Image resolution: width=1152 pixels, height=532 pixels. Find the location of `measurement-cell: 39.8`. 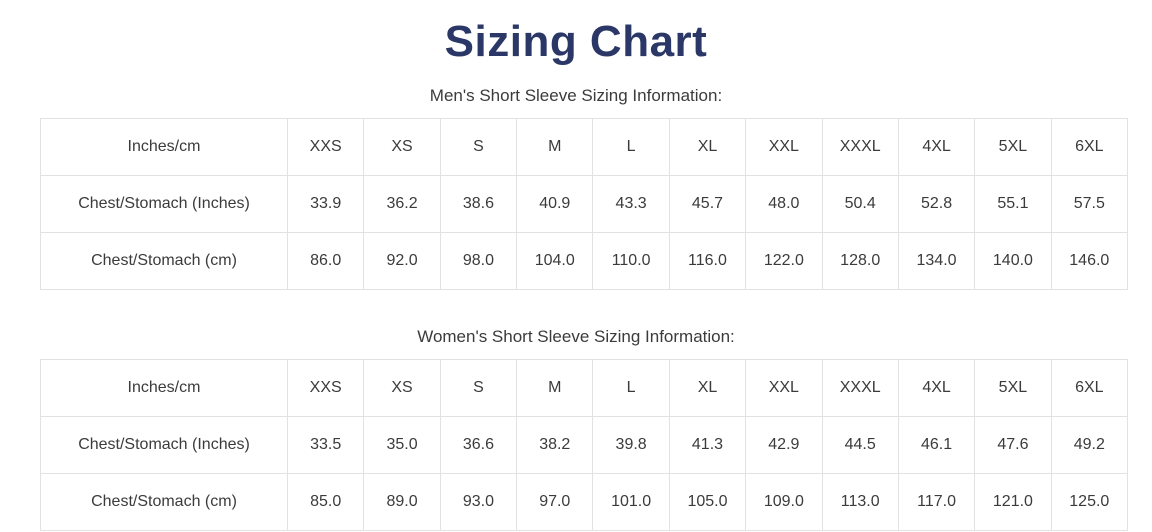

measurement-cell: 39.8 is located at coordinates (631, 444).